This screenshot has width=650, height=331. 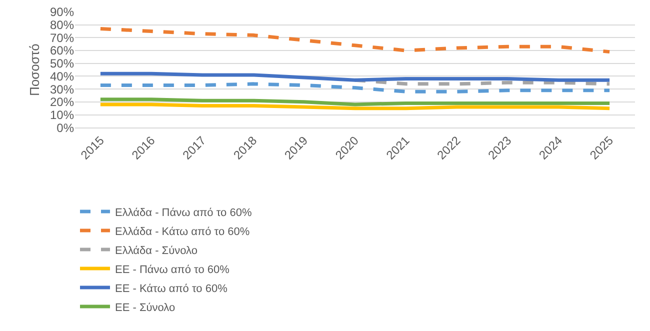 I want to click on legend-label: Ελλάδα - Κάτω από το 60%, so click(x=182, y=232).